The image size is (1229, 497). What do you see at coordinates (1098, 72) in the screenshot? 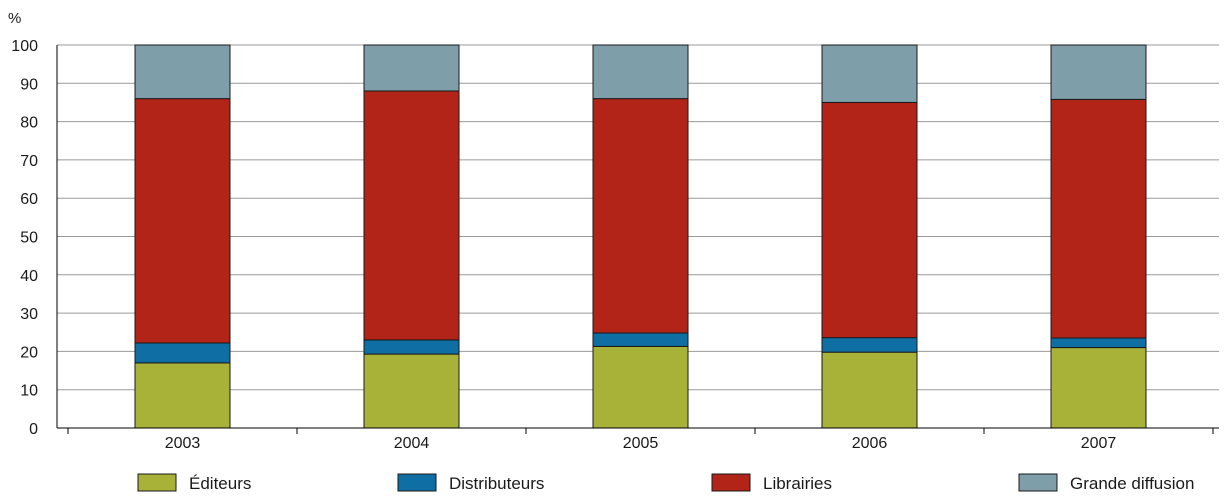
I see `bar-segment-grande-diffusion-2007` at bounding box center [1098, 72].